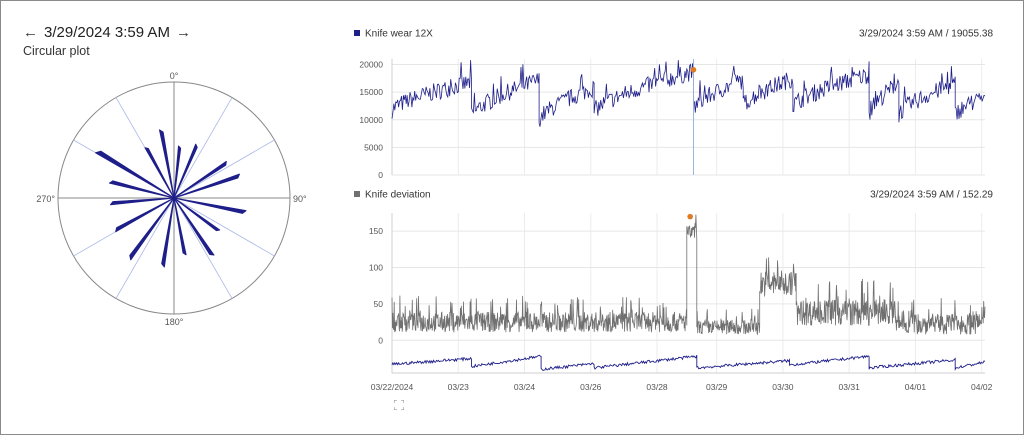  What do you see at coordinates (399, 34) in the screenshot?
I see `legend-knife-wear: Knife wear 12X` at bounding box center [399, 34].